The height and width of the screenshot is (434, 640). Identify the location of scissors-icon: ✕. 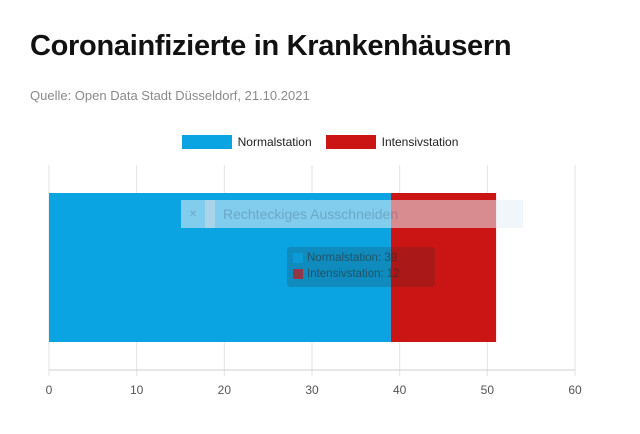
(193, 214).